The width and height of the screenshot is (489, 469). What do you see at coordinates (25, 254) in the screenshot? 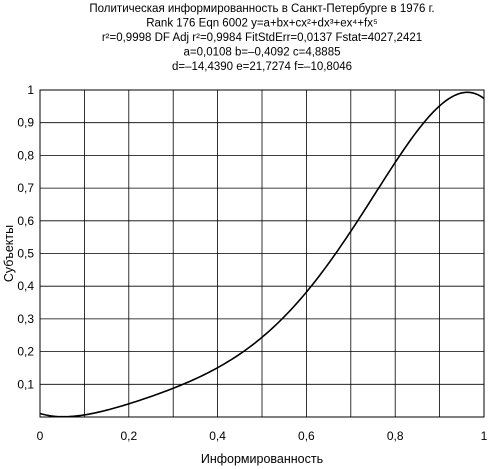
I see `y-tick-label: 0,5` at bounding box center [25, 254].